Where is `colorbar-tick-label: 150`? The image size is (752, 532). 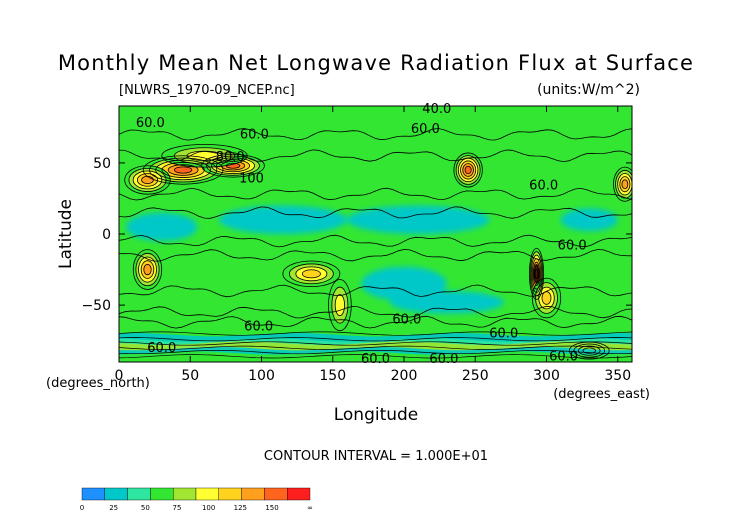
colorbar-tick-label: 150 is located at coordinates (271, 508).